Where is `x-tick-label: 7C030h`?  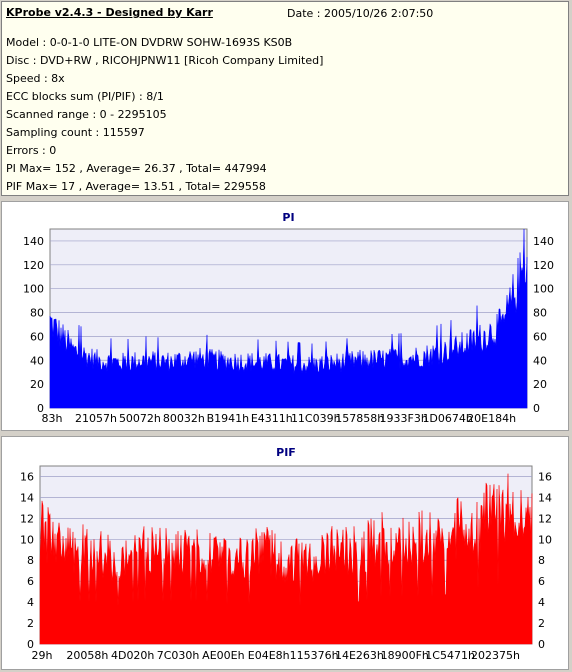 x-tick-label: 7C030h is located at coordinates (178, 655).